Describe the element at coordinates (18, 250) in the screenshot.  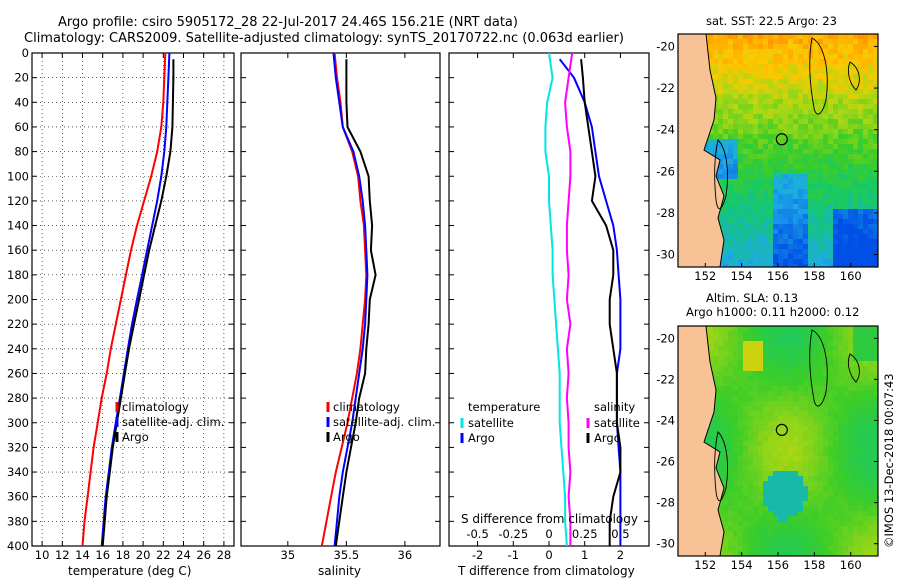
I see `depth-tick-label: 160` at that location.